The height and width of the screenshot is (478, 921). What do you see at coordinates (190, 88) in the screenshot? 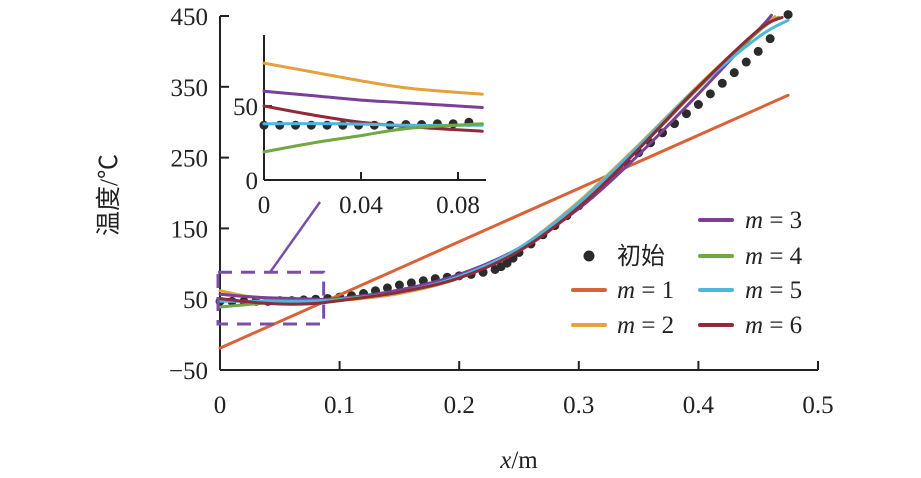
I see `y-tick-label: 350` at bounding box center [190, 88].